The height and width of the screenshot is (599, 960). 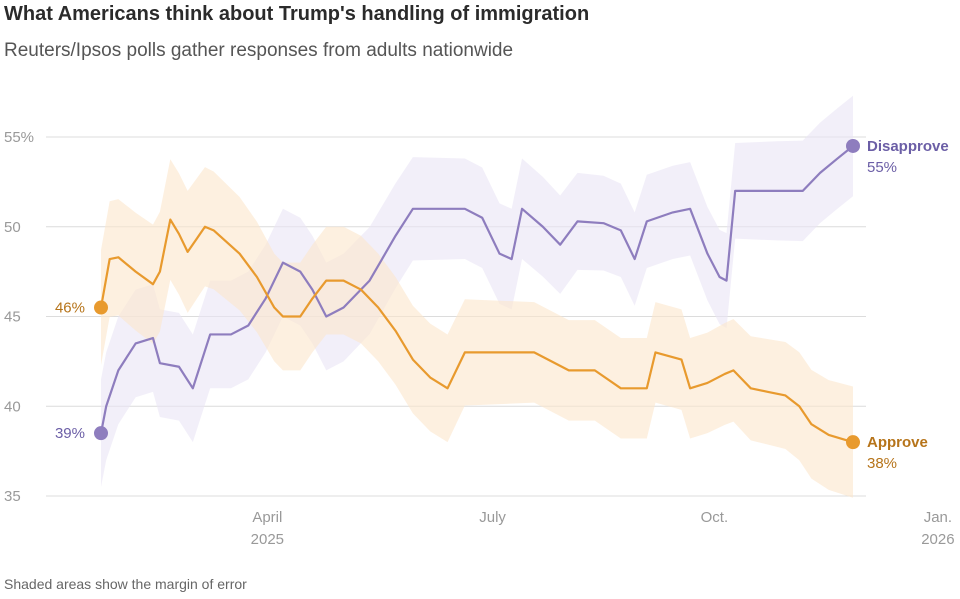 What do you see at coordinates (937, 539) in the screenshot?
I see `x-tick-label: 2026` at bounding box center [937, 539].